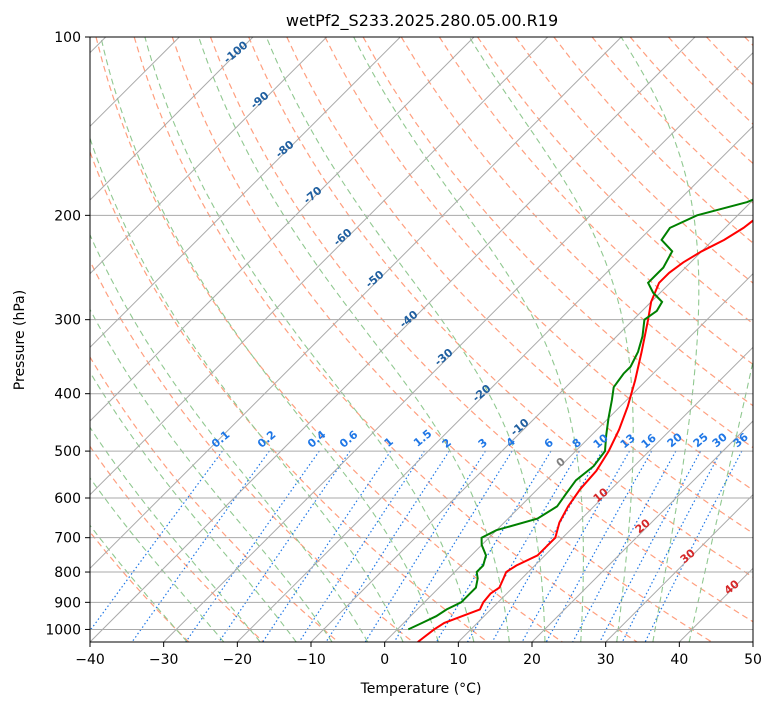  Describe the element at coordinates (418, 655) in the screenshot. I see `x-axis: −40 −30 −20 −10 0 10 20 30 40 50` at that location.